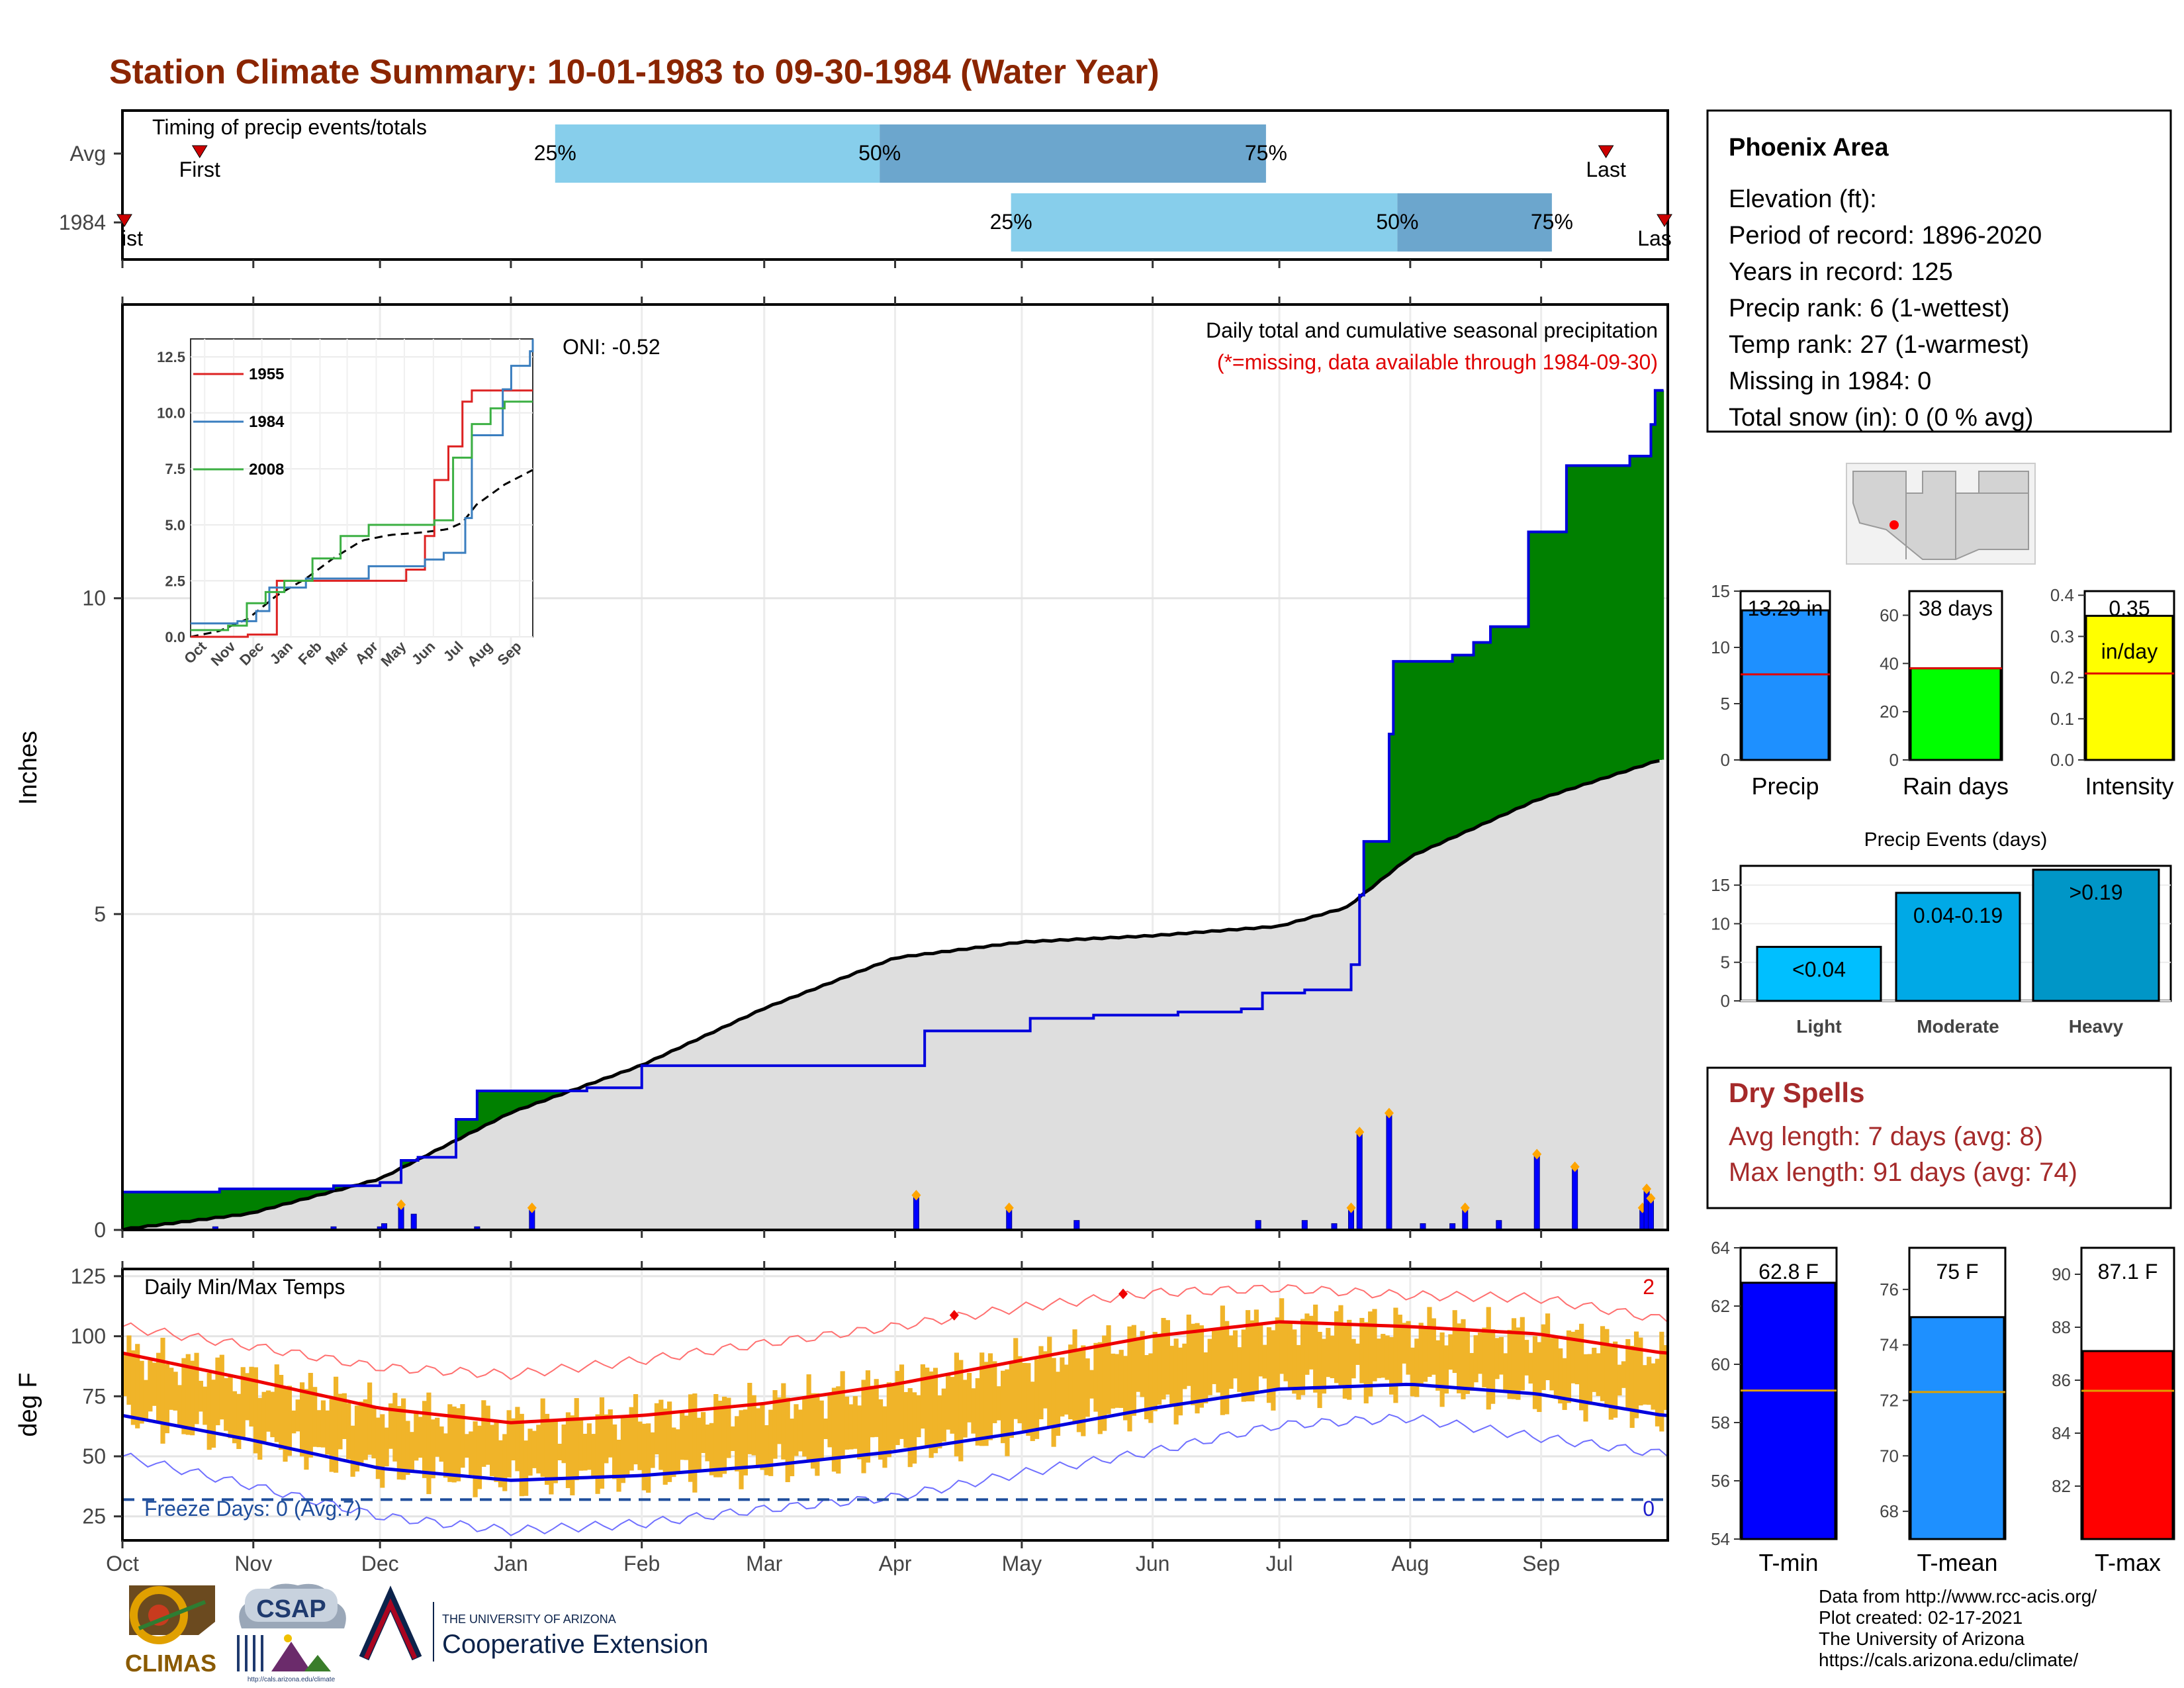 This screenshot has height=1688, width=2184. I want to click on record-high-line, so click(895, 1332).